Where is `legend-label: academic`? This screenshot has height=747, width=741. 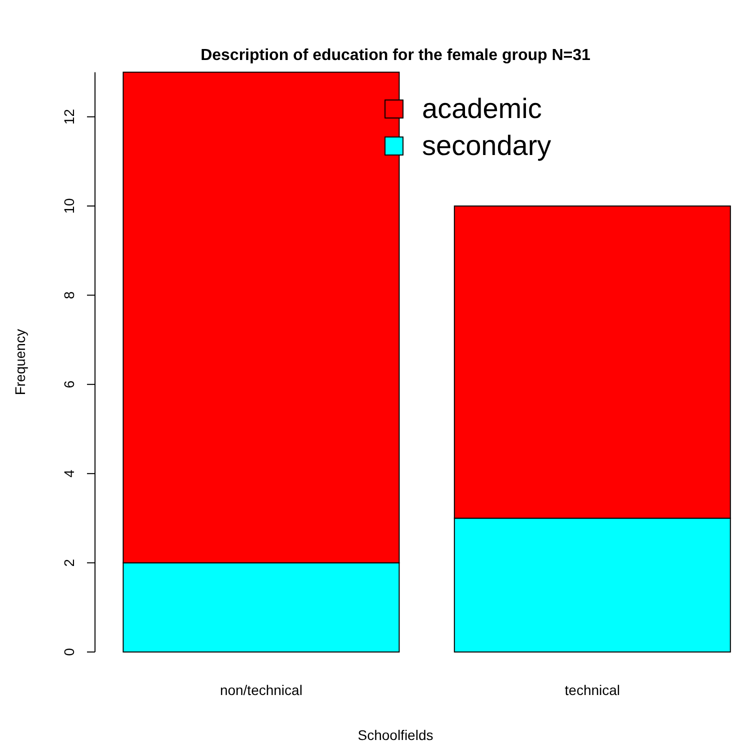 legend-label: academic is located at coordinates (482, 108).